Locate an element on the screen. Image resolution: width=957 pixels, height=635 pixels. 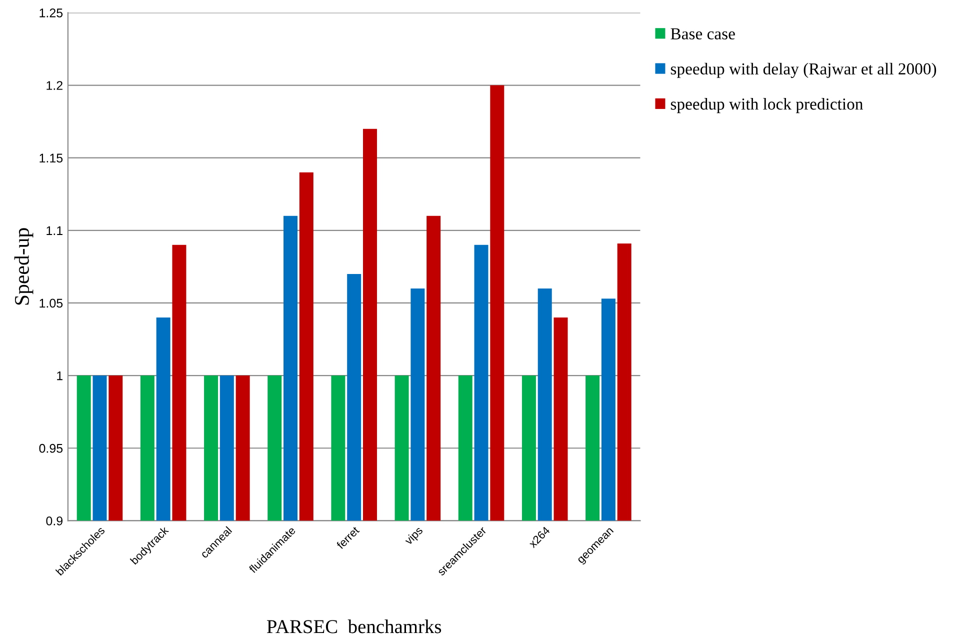
y-tick-label: 1.1 is located at coordinates (54, 230).